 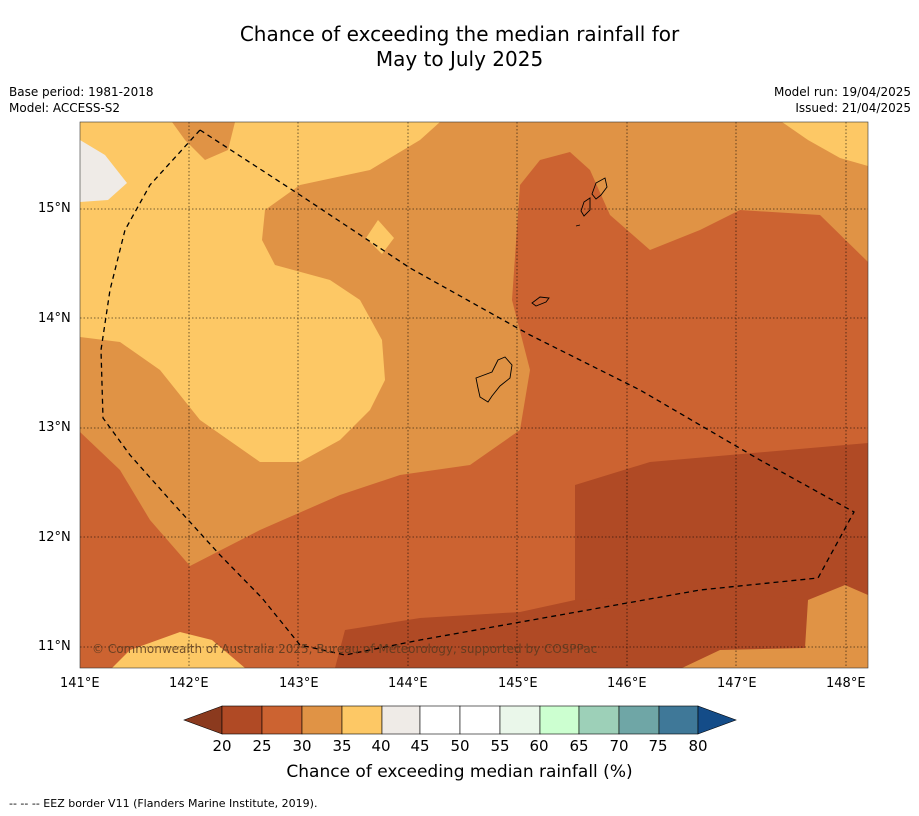 What do you see at coordinates (846, 683) in the screenshot?
I see `lon-tick-148: 148°E` at bounding box center [846, 683].